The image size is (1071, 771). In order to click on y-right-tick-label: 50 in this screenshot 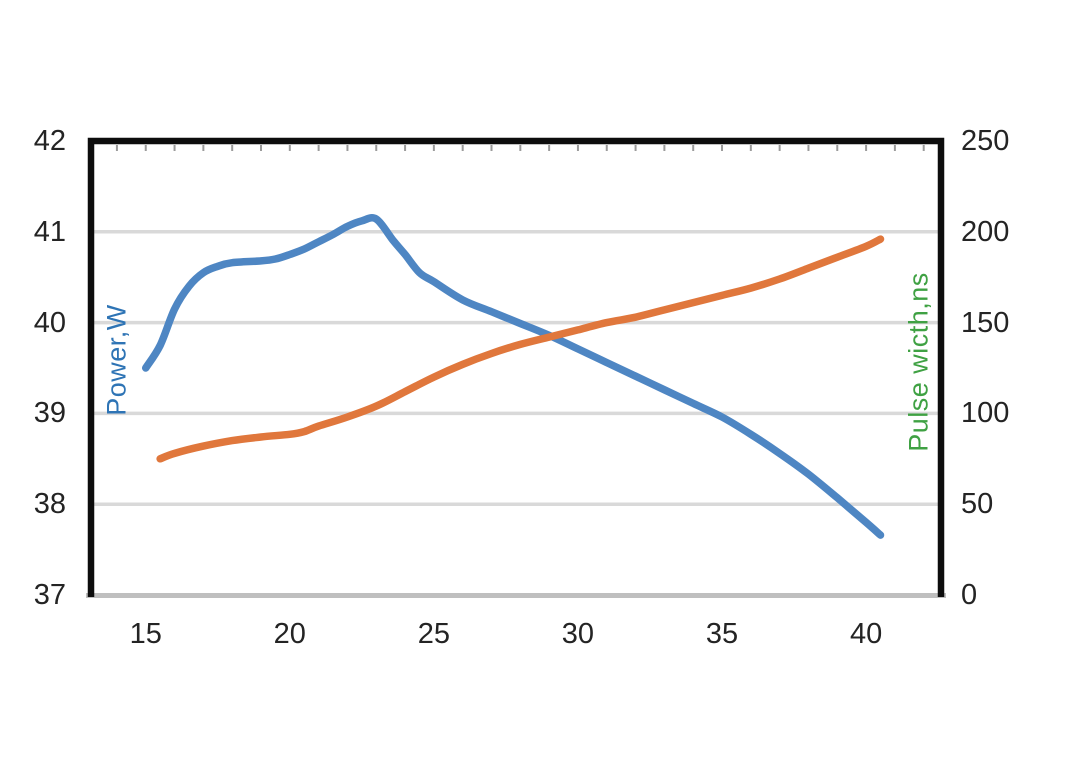, I will do `click(977, 504)`.